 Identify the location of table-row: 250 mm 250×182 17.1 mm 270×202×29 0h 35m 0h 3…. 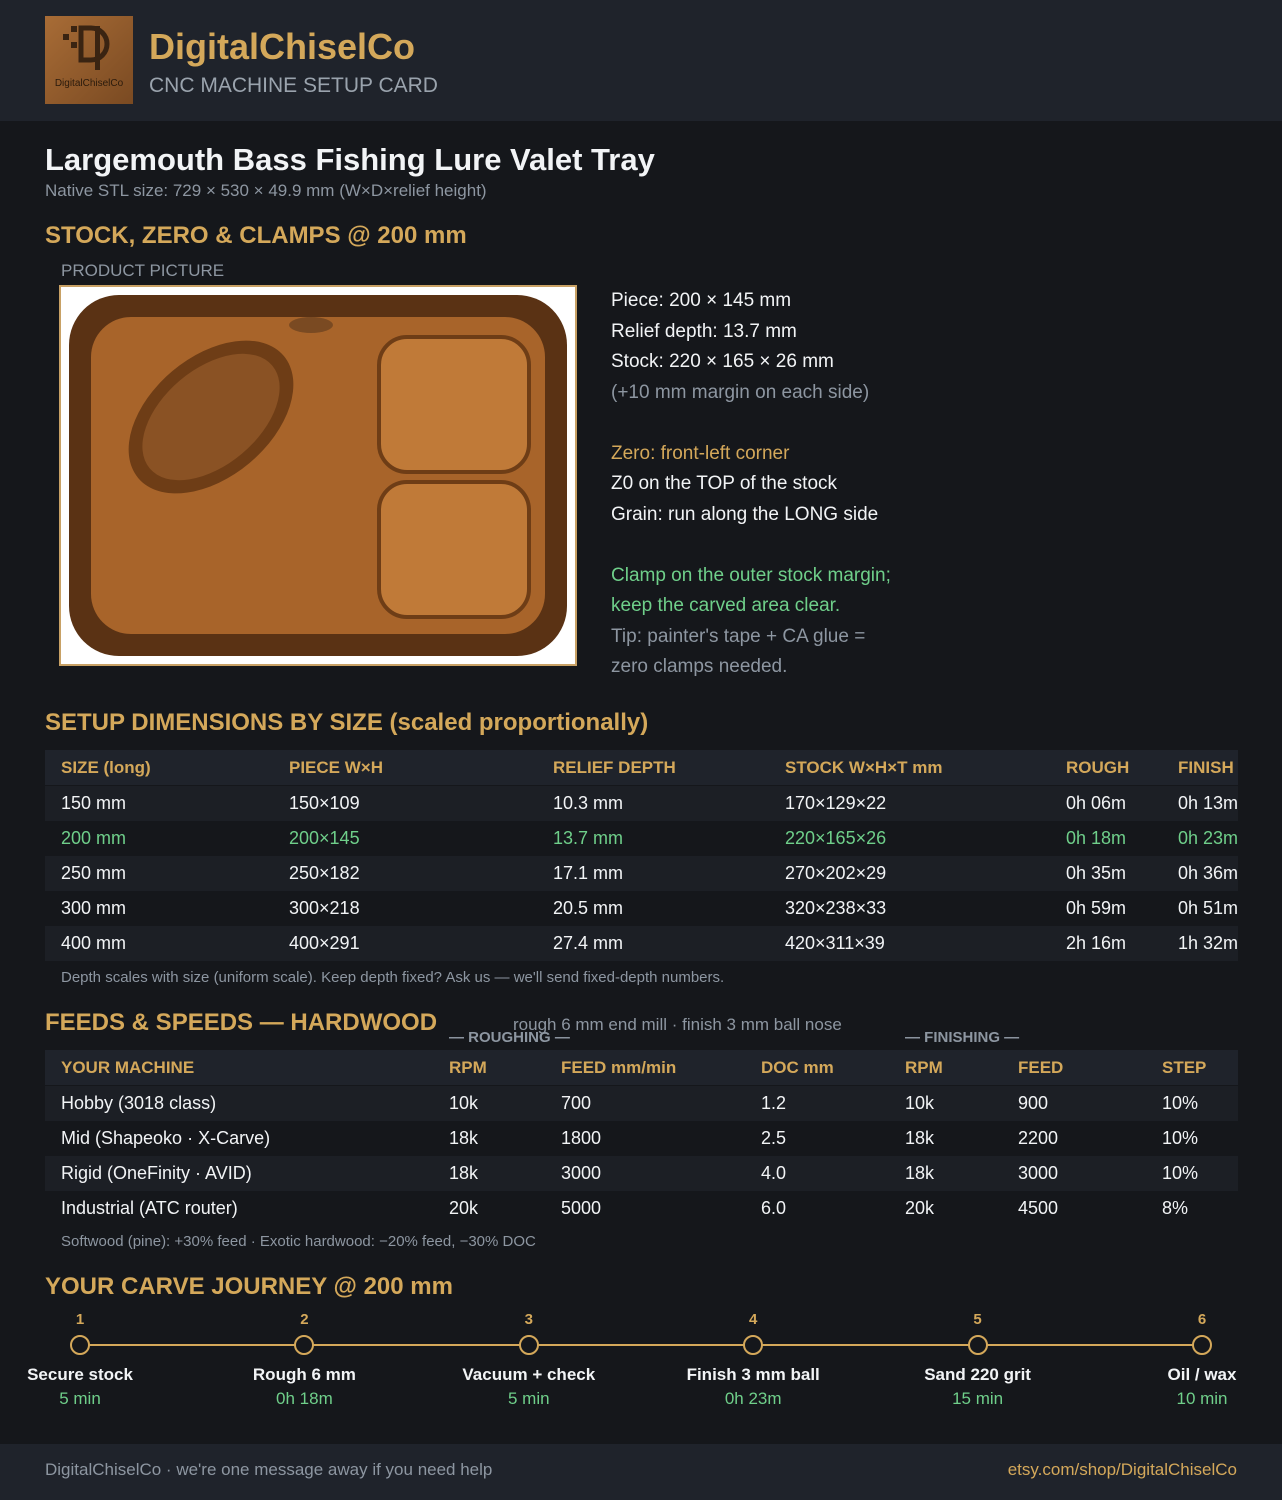
(641, 873).